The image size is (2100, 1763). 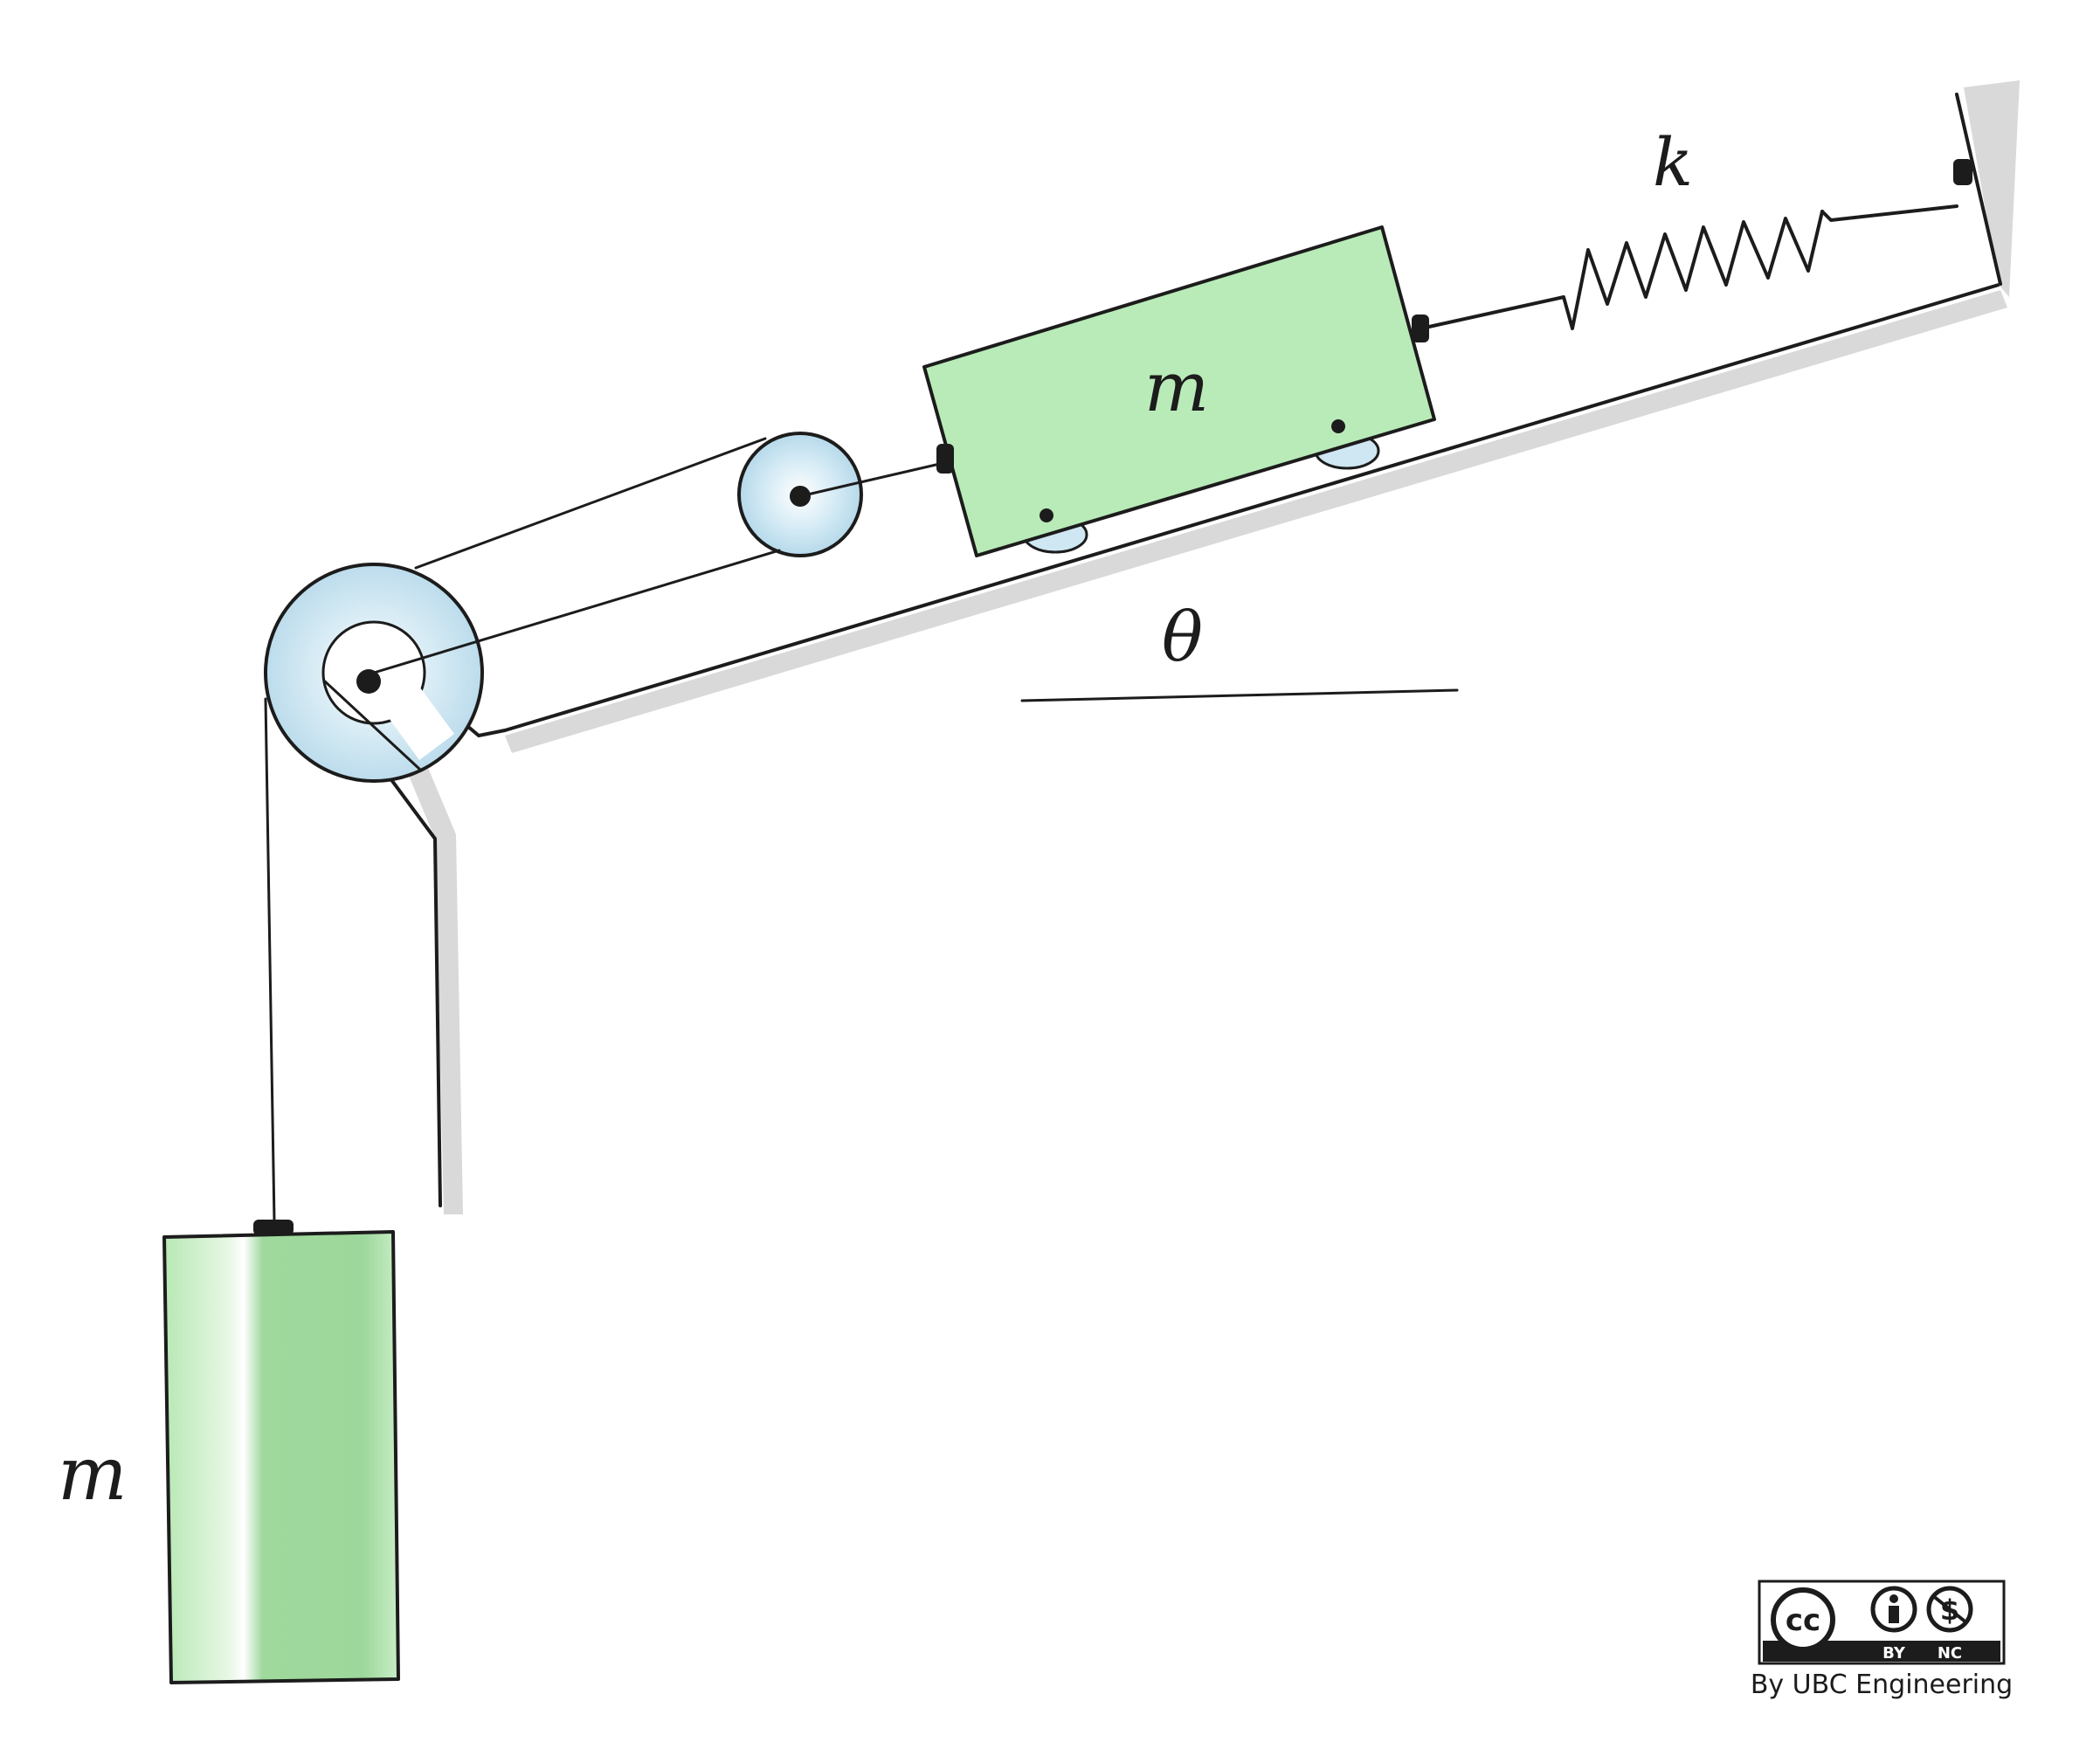 I want to click on license-by-label: BY, so click(x=1894, y=1653).